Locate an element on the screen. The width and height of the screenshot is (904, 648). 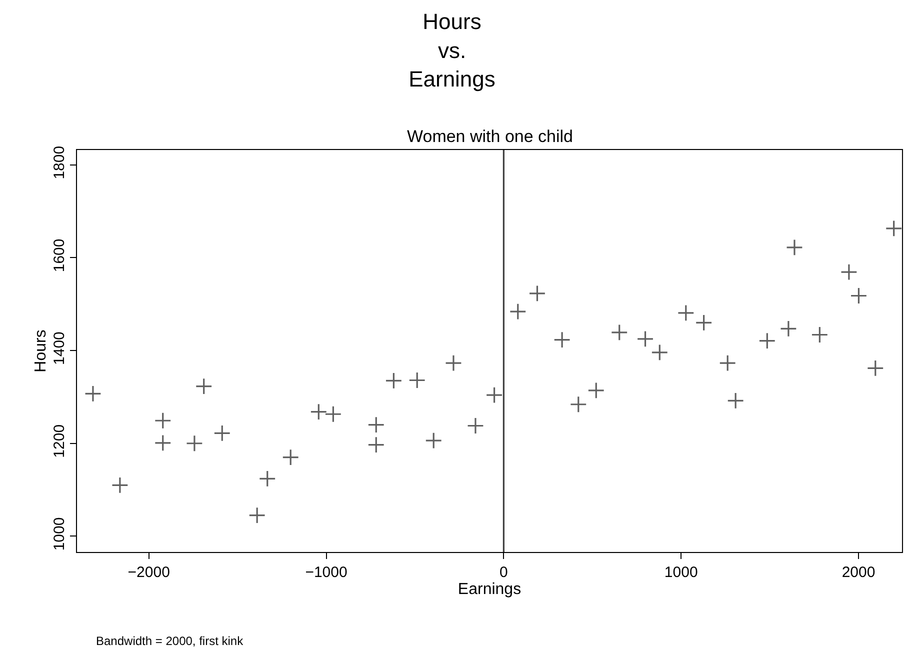
x-axis-title: Earnings is located at coordinates (490, 589).